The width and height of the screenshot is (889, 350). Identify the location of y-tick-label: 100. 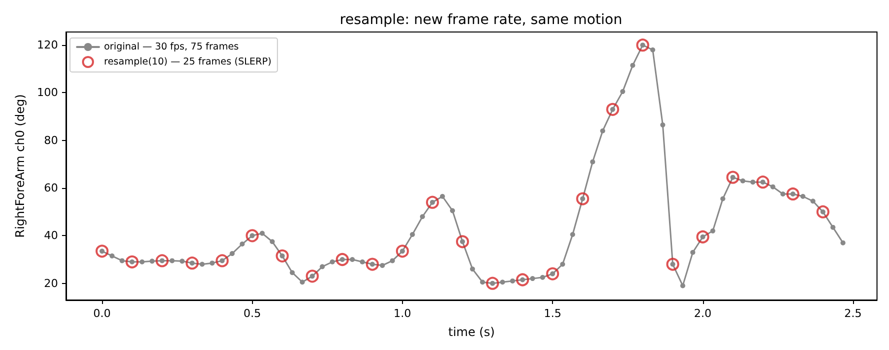
(47, 93).